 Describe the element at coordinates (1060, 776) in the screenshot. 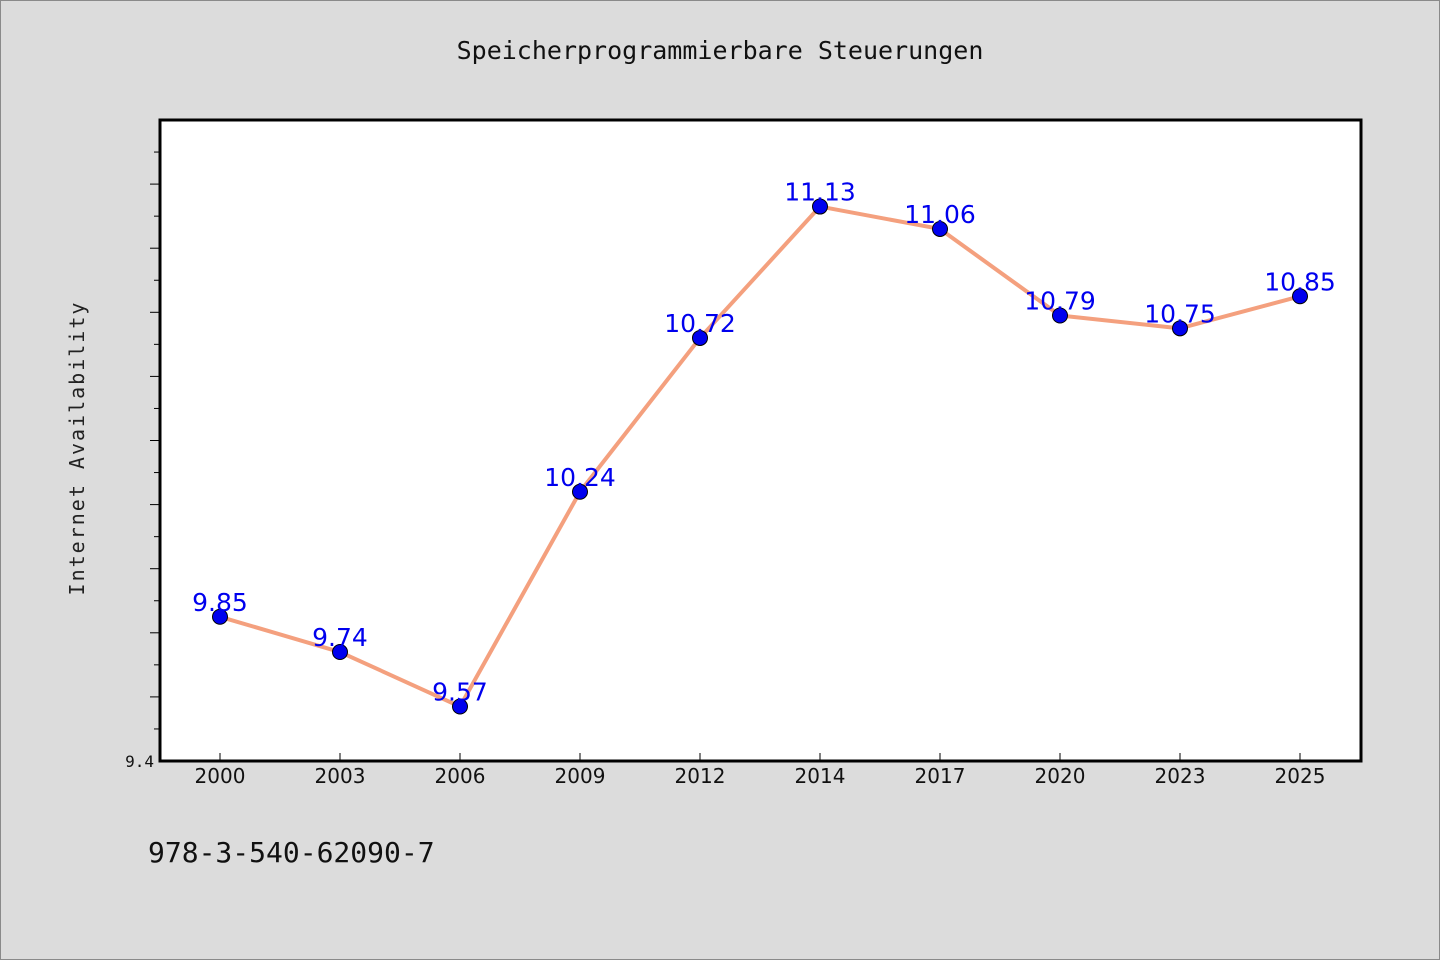

I see `x-tick-label: 2020` at that location.